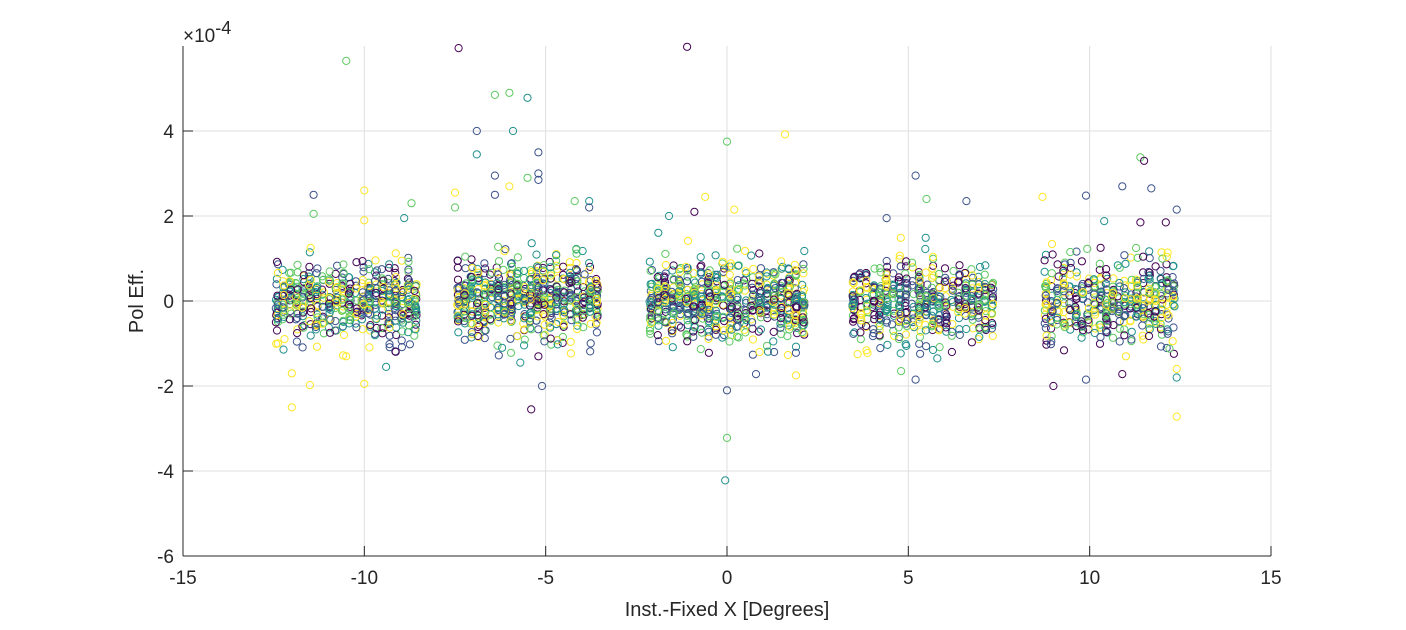 Image resolution: width=1406 pixels, height=630 pixels. What do you see at coordinates (165, 387) in the screenshot?
I see `y-tick-label: -2` at bounding box center [165, 387].